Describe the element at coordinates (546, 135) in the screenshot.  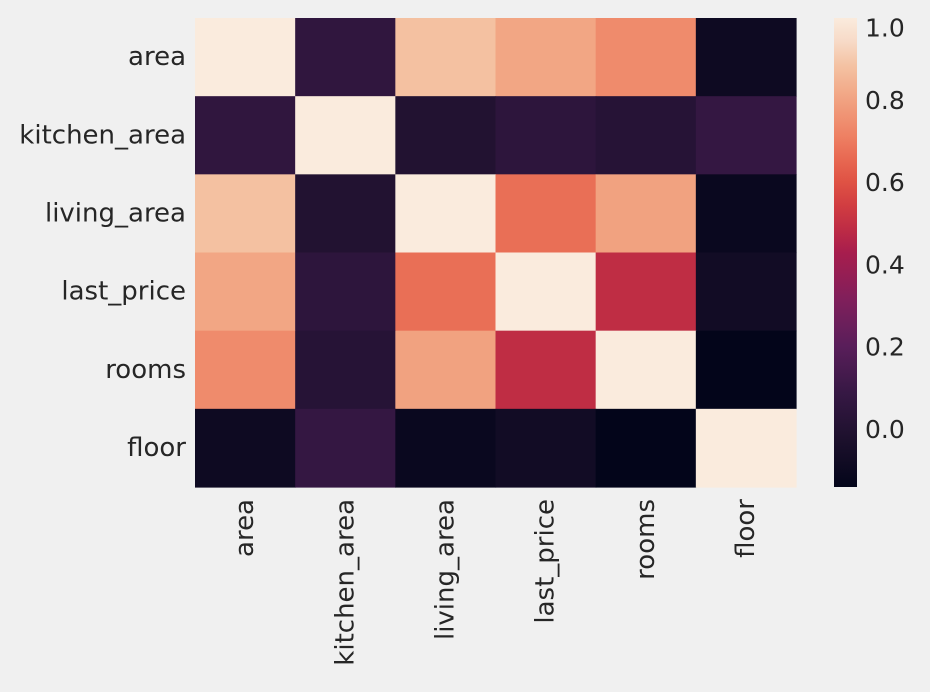
I see `heatmap-cell-kitchen_area-last_price` at that location.